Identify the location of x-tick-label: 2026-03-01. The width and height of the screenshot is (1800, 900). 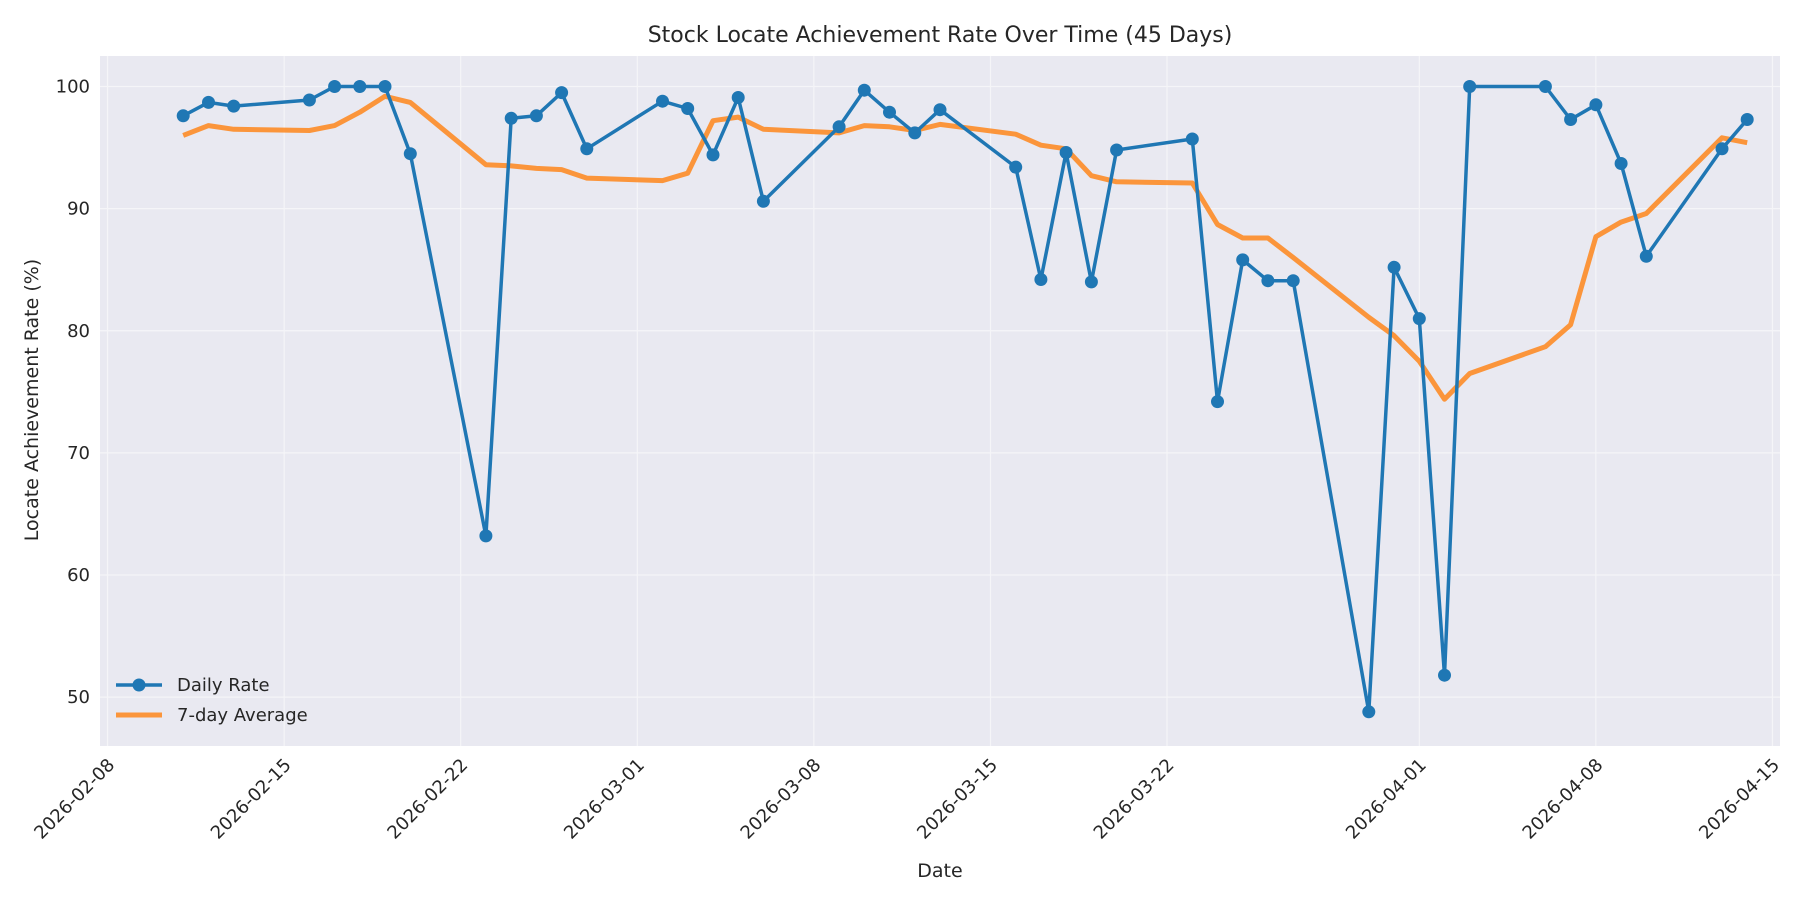
(604, 799).